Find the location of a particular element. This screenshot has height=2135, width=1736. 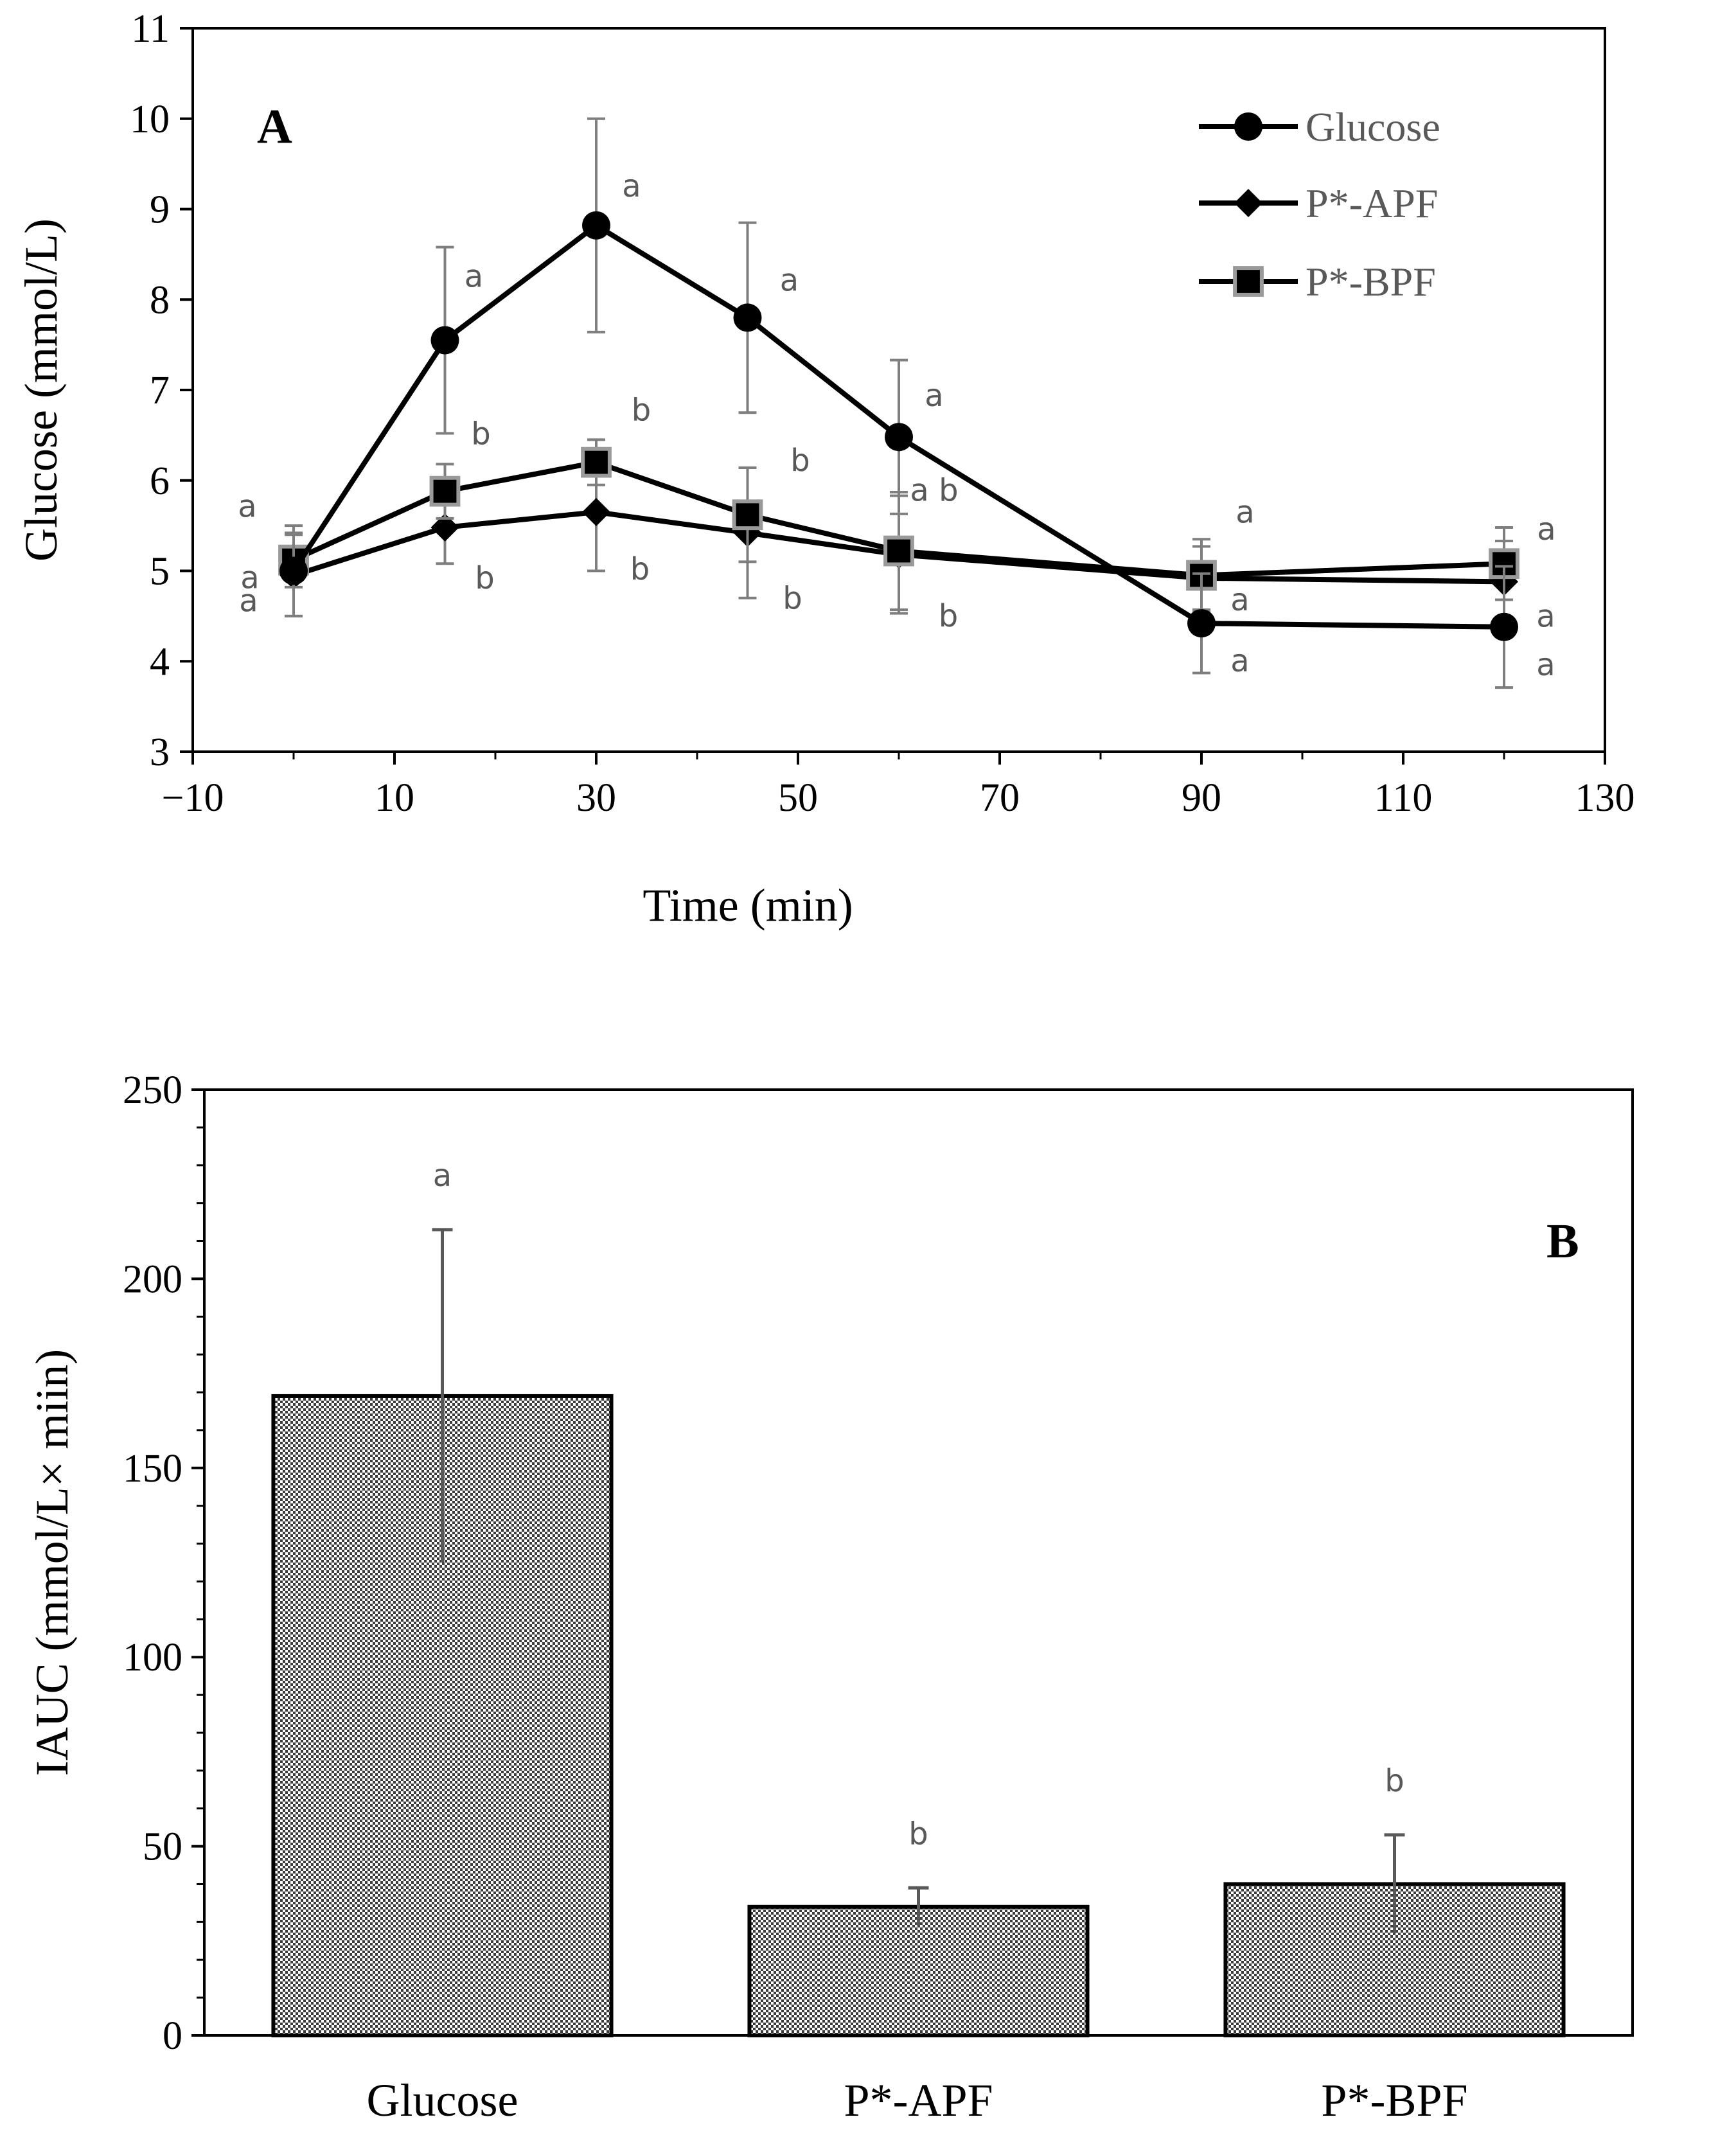

y-tick-label: 6 is located at coordinates (160, 481).